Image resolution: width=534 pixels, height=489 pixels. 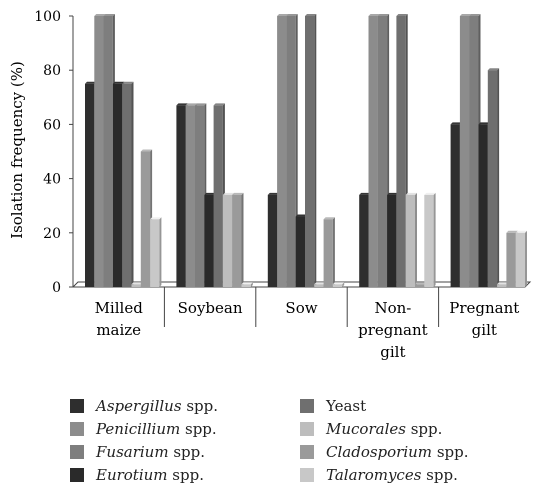 I want to click on x-tick-label: Pregnant, so click(x=484, y=308).